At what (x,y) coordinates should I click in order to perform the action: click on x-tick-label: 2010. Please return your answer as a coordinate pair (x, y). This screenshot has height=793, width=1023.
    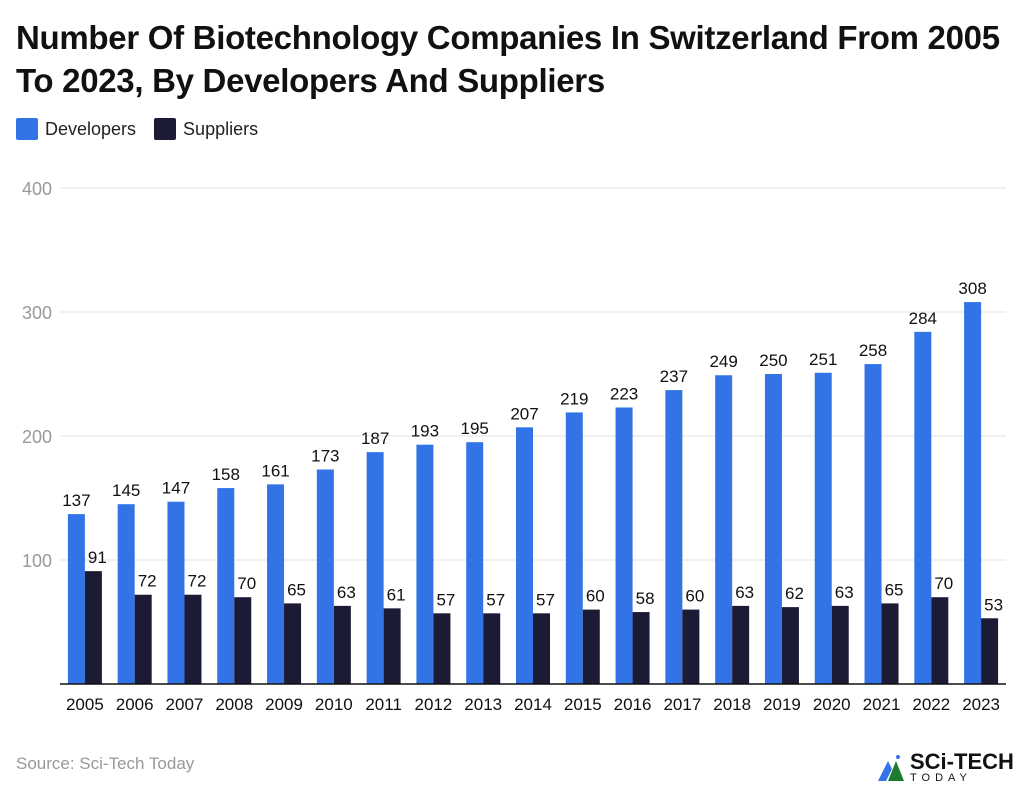
    Looking at the image, I should click on (334, 704).